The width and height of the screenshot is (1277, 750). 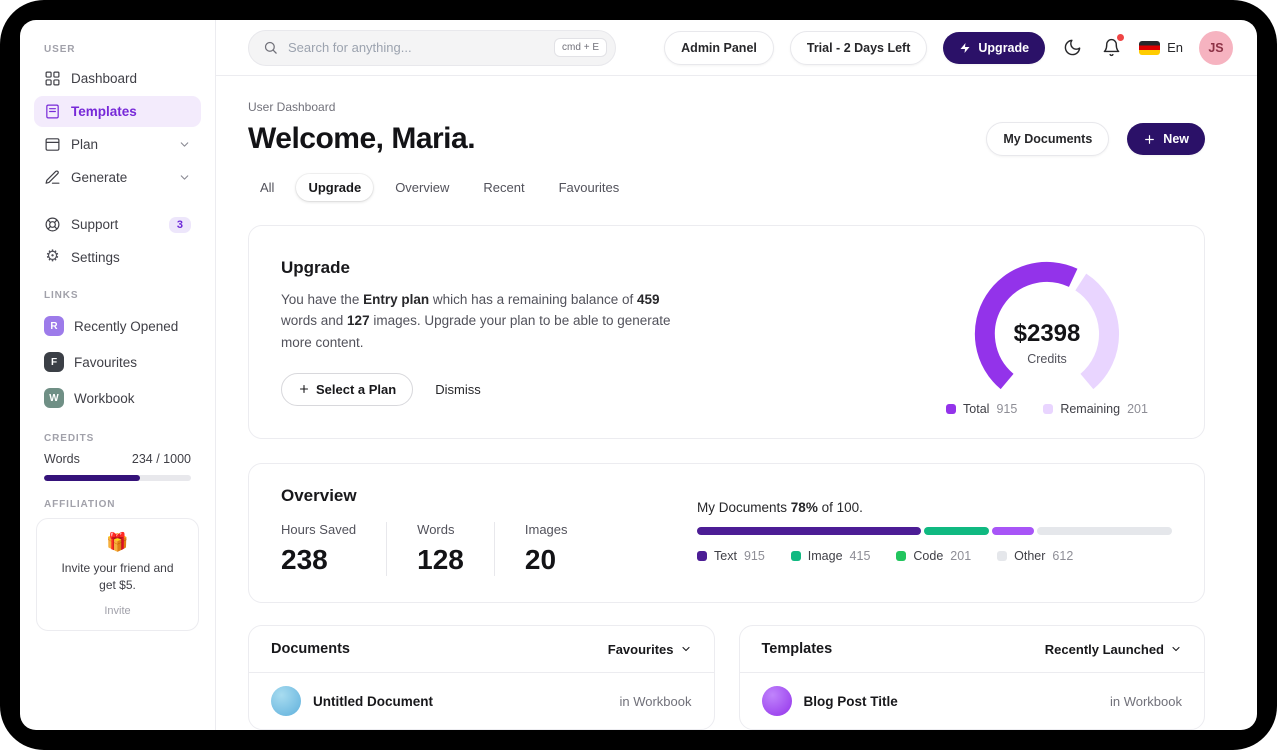 What do you see at coordinates (458, 389) in the screenshot?
I see `dismiss-button: Dismiss` at bounding box center [458, 389].